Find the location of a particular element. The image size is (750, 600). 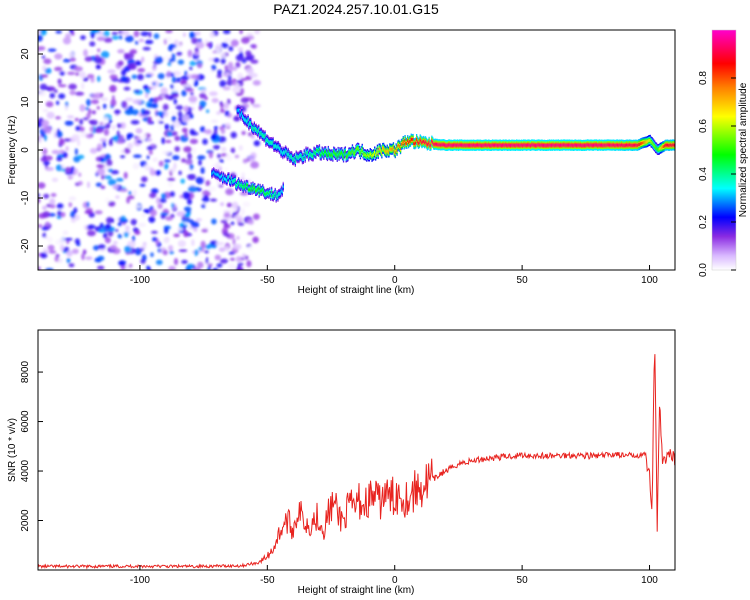

colorbar-tick-label: 0.0 is located at coordinates (703, 270).